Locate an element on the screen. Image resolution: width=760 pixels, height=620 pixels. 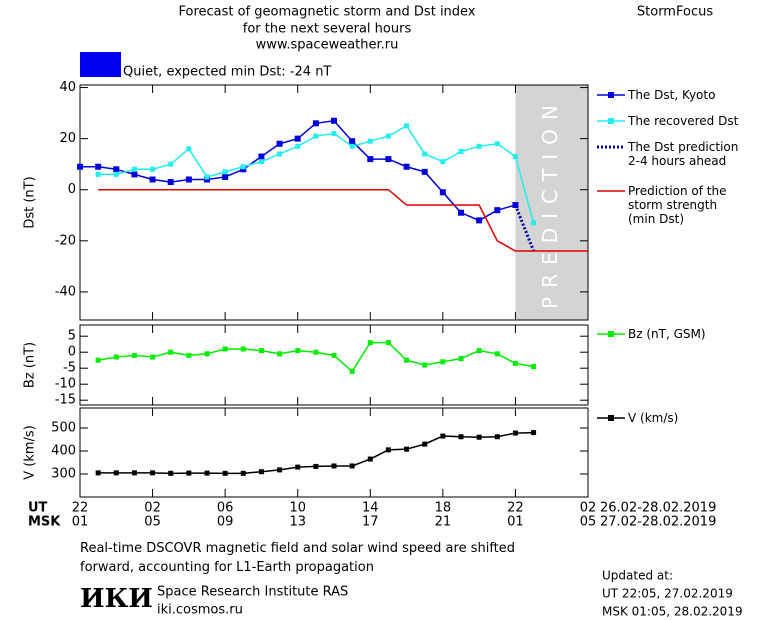
brand: StormFocus is located at coordinates (675, 12).